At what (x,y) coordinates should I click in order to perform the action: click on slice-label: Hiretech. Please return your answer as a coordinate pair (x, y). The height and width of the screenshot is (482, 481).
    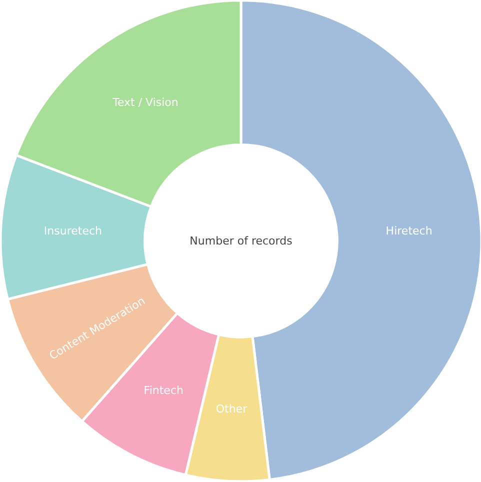
    Looking at the image, I should click on (409, 231).